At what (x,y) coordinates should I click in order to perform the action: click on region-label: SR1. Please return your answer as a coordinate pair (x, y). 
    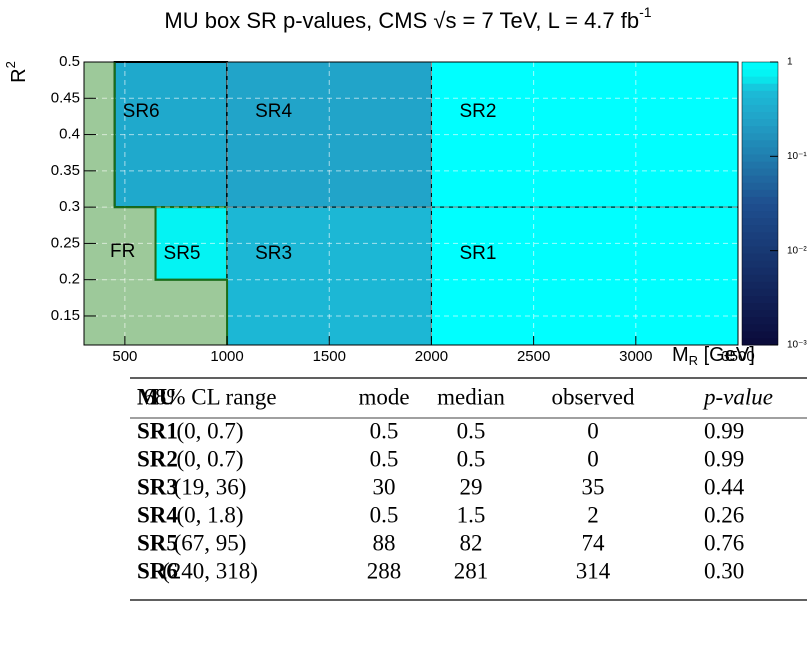
    Looking at the image, I should click on (477, 253).